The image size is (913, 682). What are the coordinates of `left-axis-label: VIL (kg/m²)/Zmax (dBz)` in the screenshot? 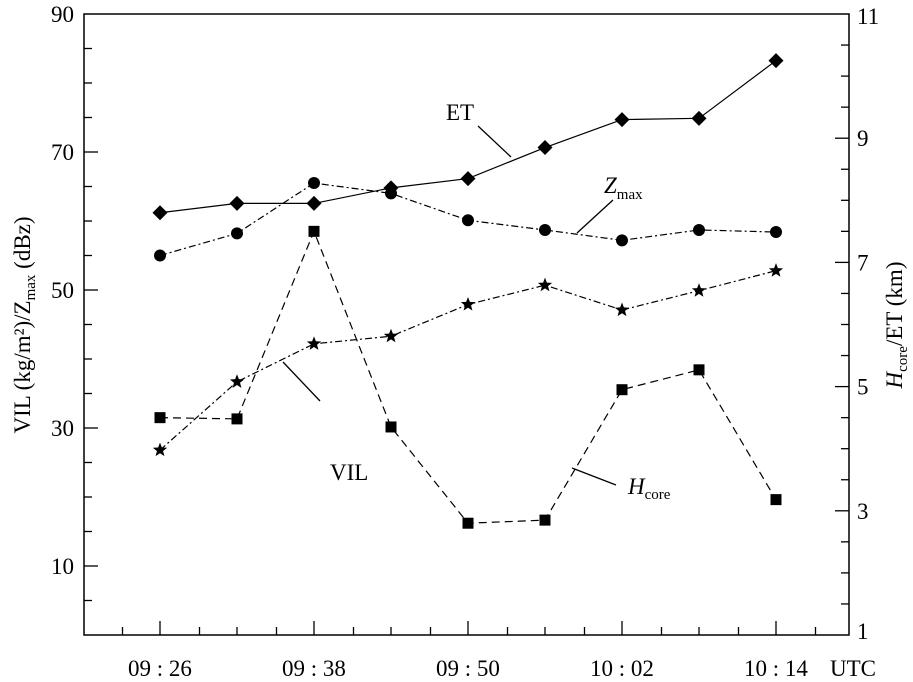 It's located at (24, 324).